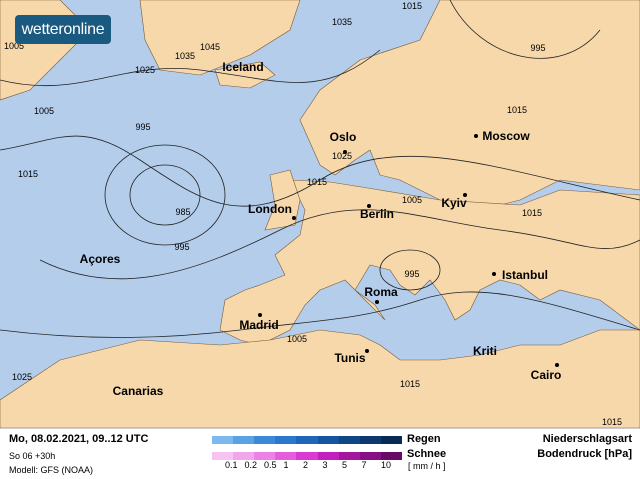 This screenshot has width=640, height=479. Describe the element at coordinates (377, 214) in the screenshot. I see `city-label: Berlin` at that location.